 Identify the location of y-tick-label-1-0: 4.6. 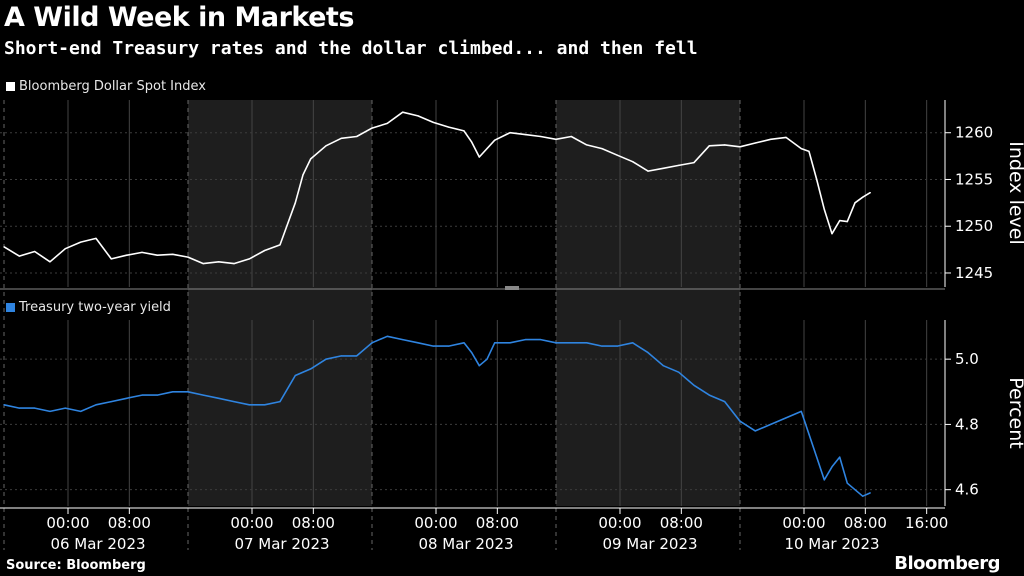
(967, 490).